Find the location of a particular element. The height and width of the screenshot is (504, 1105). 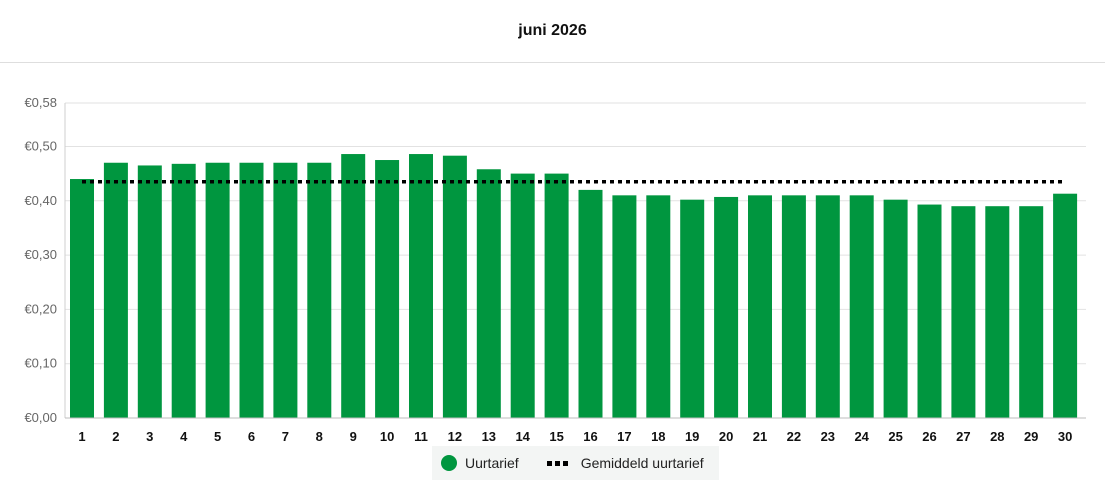

y-tick-label: €0,50 is located at coordinates (40, 145).